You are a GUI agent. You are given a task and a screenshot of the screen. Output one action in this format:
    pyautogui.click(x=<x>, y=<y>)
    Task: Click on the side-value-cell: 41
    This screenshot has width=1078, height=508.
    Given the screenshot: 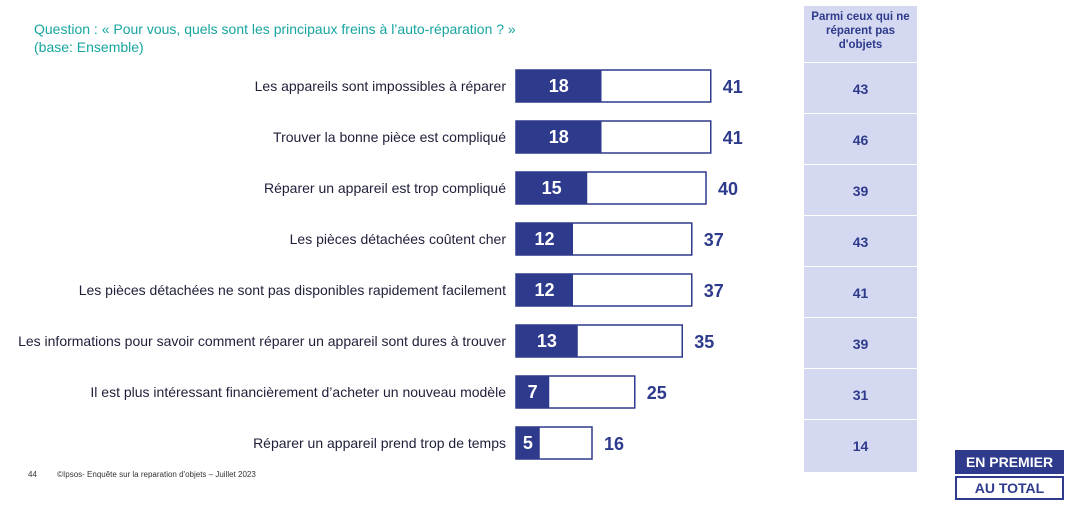 What is the action you would take?
    pyautogui.click(x=860, y=292)
    